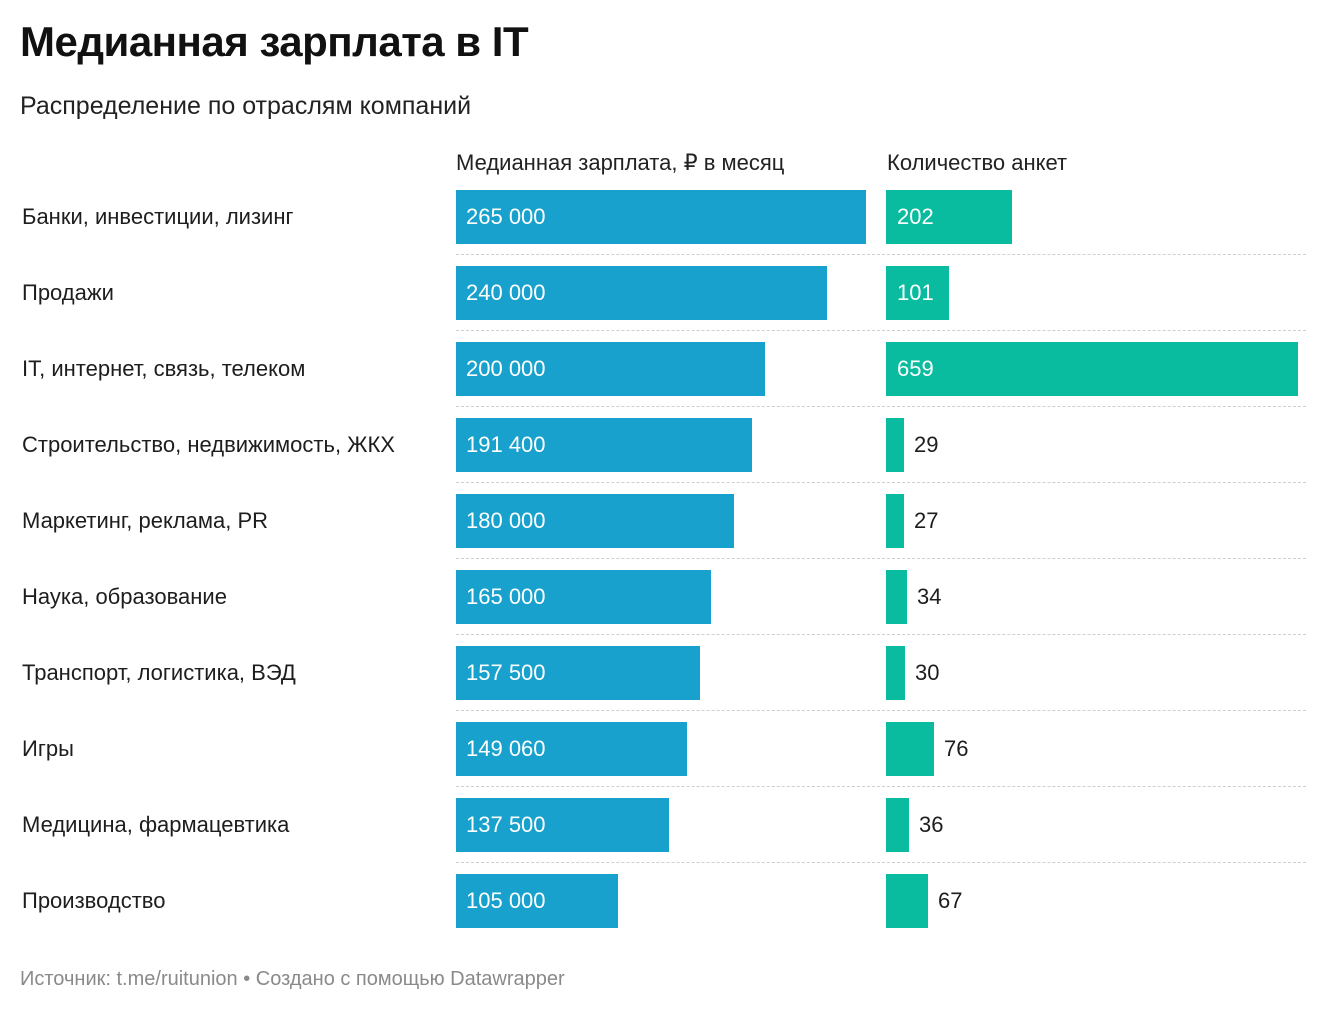 This screenshot has height=1014, width=1328. Describe the element at coordinates (246, 106) in the screenshot. I see `chart-subtitle: Распределение по отраслям компаний` at that location.